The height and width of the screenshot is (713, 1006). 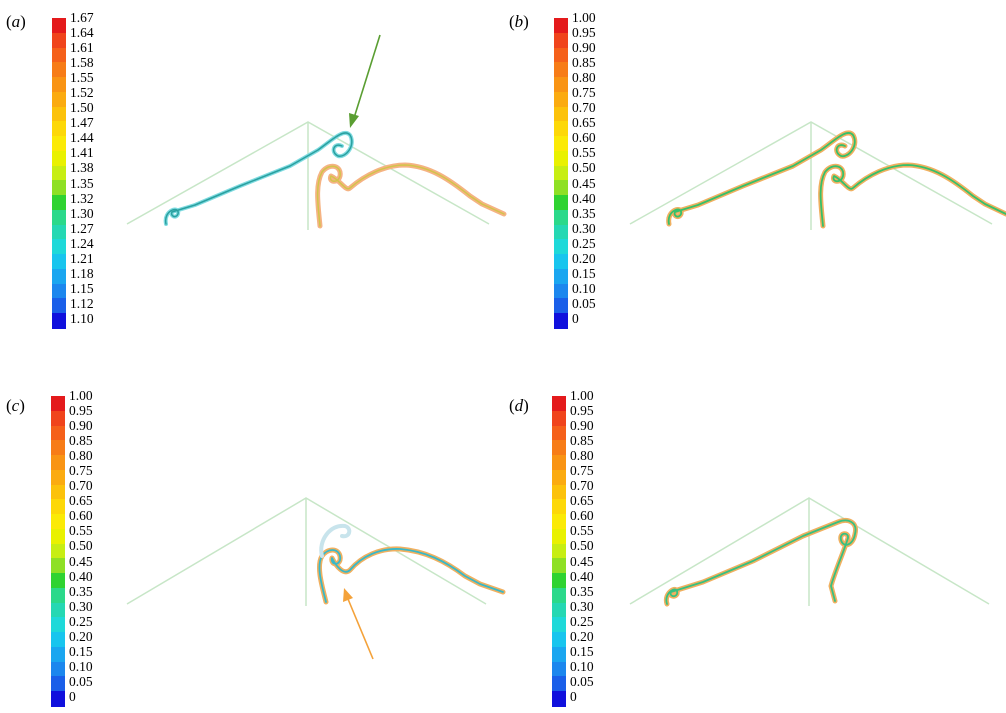 I want to click on colorbar-c, so click(x=58, y=551).